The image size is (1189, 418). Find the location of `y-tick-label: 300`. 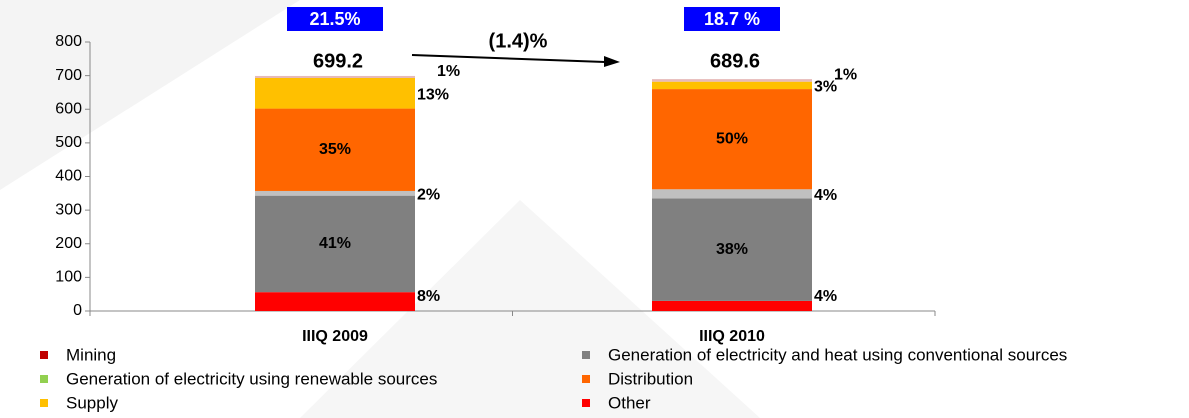

y-tick-label: 300 is located at coordinates (68, 209).